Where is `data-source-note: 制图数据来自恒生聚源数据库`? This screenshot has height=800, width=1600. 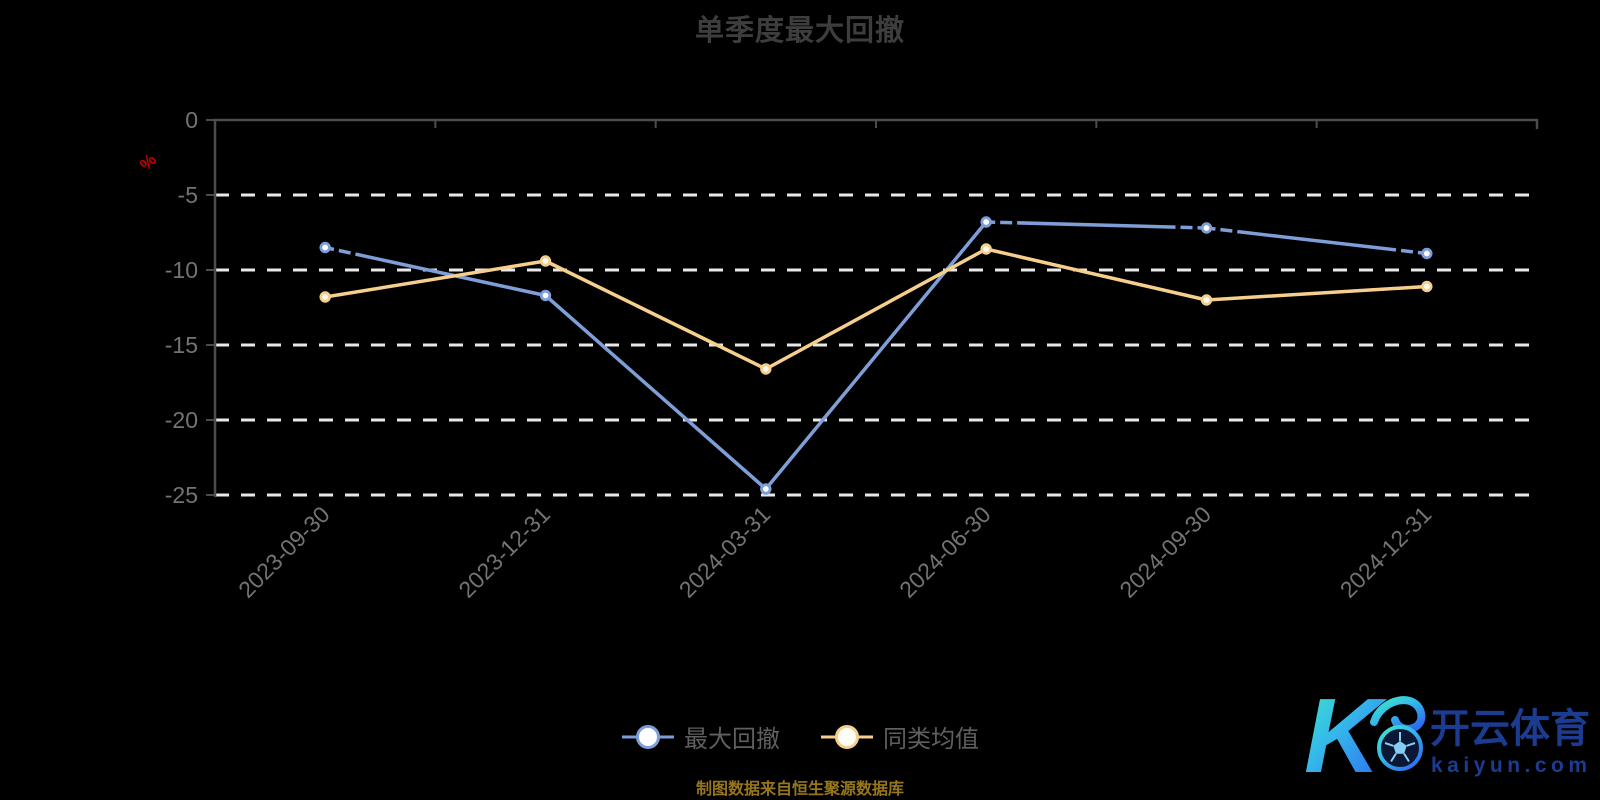
data-source-note: 制图数据来自恒生聚源数据库 is located at coordinates (799, 789).